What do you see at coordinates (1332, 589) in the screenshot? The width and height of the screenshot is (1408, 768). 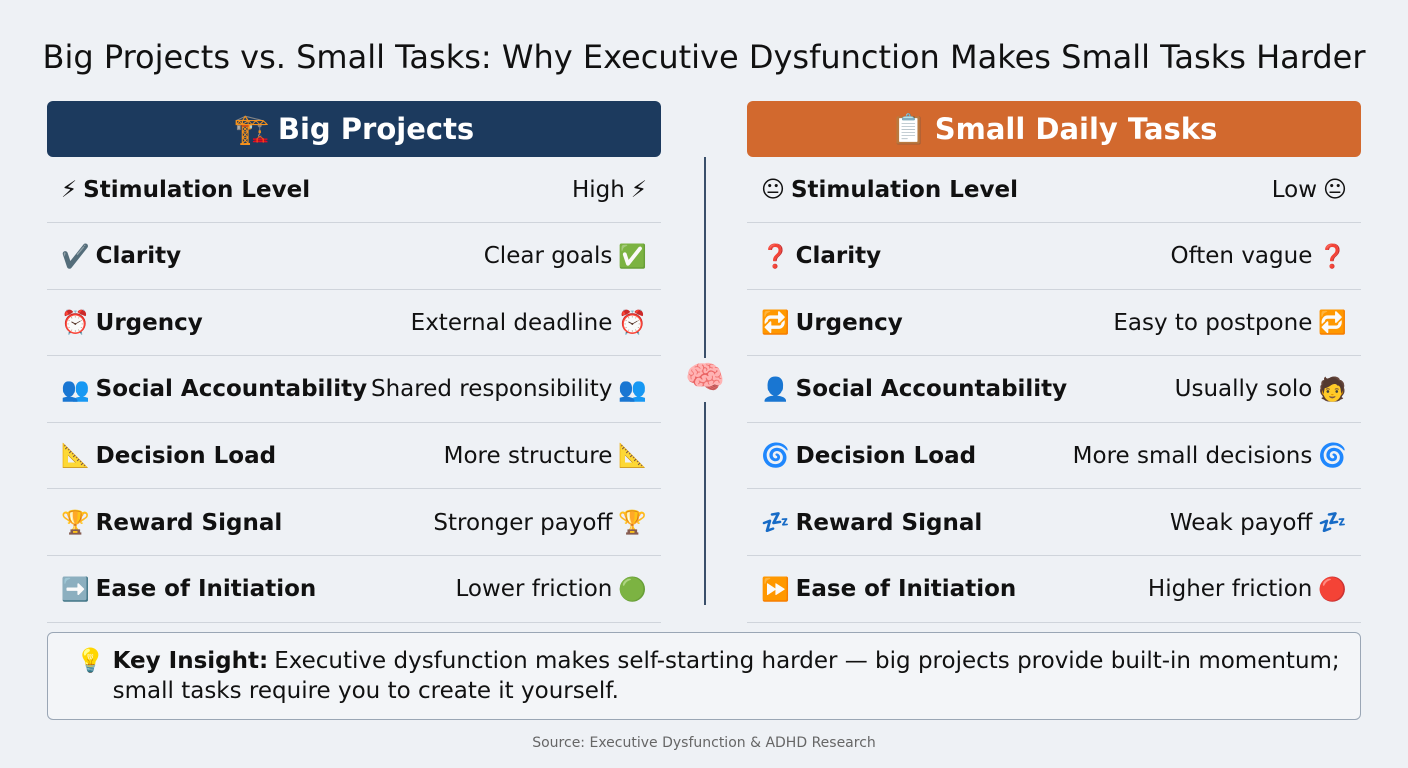 I see `row-value-icon: 🔴` at bounding box center [1332, 589].